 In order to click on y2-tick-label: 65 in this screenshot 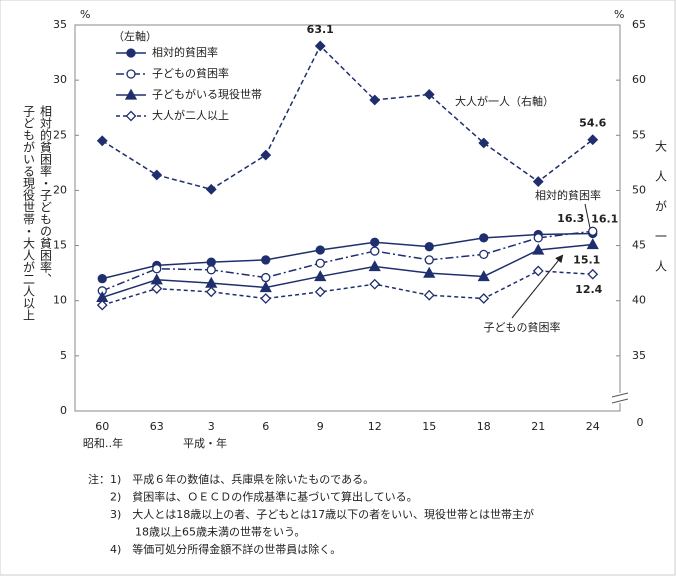, I will do `click(639, 24)`.